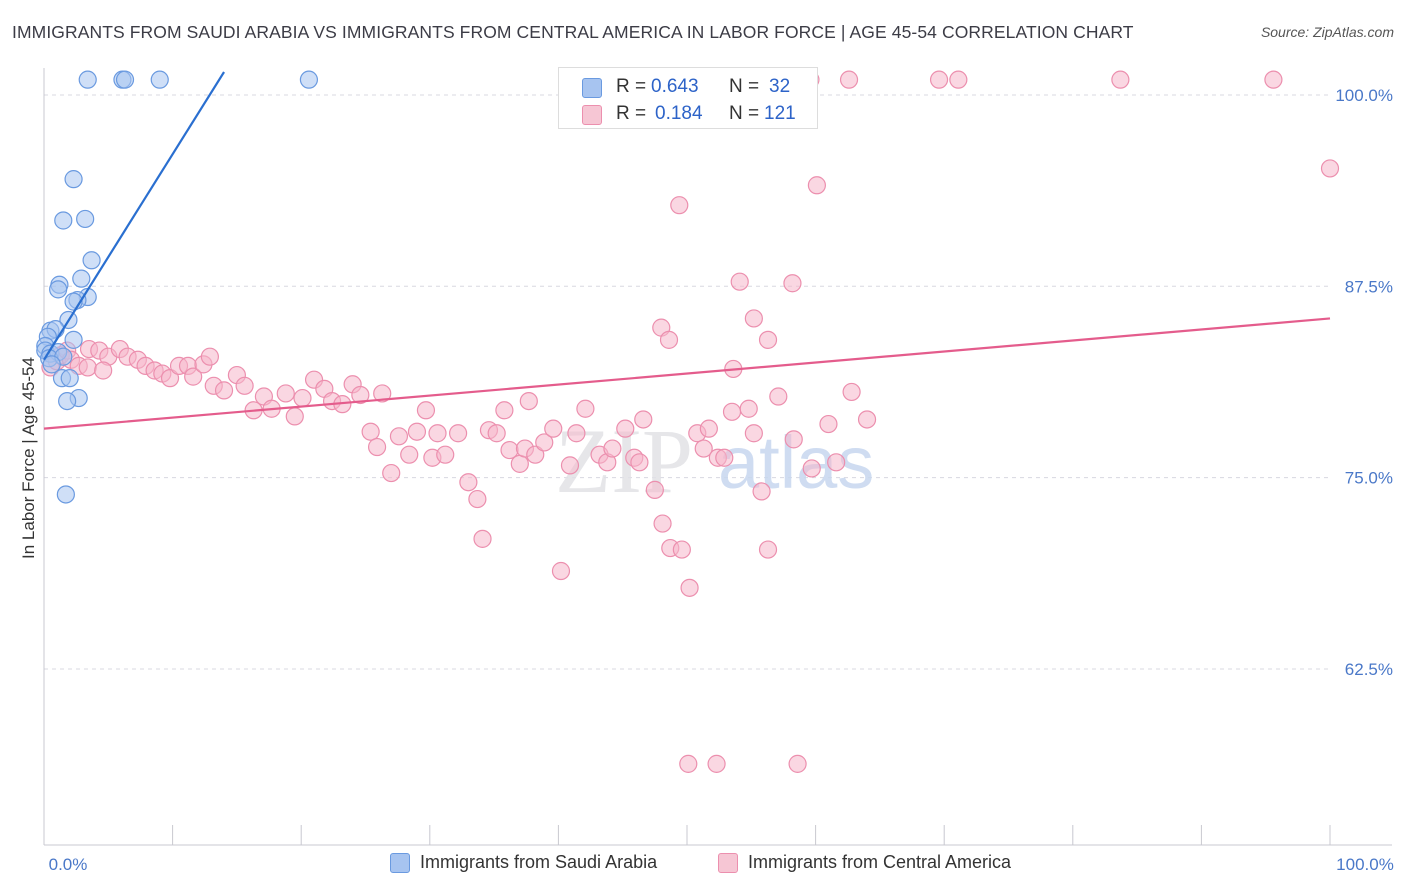 The height and width of the screenshot is (892, 1406). Describe the element at coordinates (688, 98) in the screenshot. I see `stats-box: R = 0.643 N = 32 R = 0.184 N = 121` at that location.